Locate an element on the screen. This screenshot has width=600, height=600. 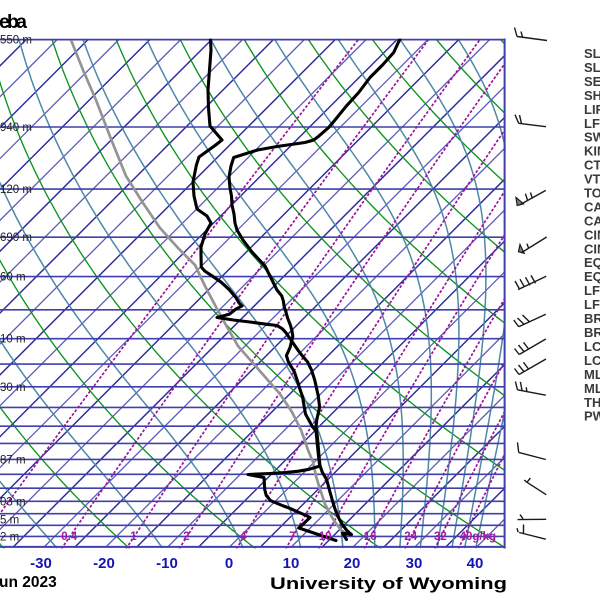
svg-text: BRCV 0.00 is located at coordinates (592, 332).